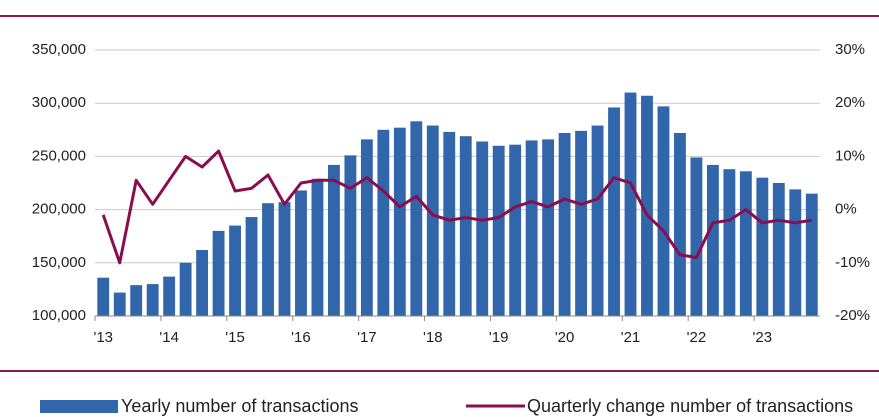 The image size is (879, 417). What do you see at coordinates (852, 262) in the screenshot?
I see `y2-tick-label: -10%` at bounding box center [852, 262].